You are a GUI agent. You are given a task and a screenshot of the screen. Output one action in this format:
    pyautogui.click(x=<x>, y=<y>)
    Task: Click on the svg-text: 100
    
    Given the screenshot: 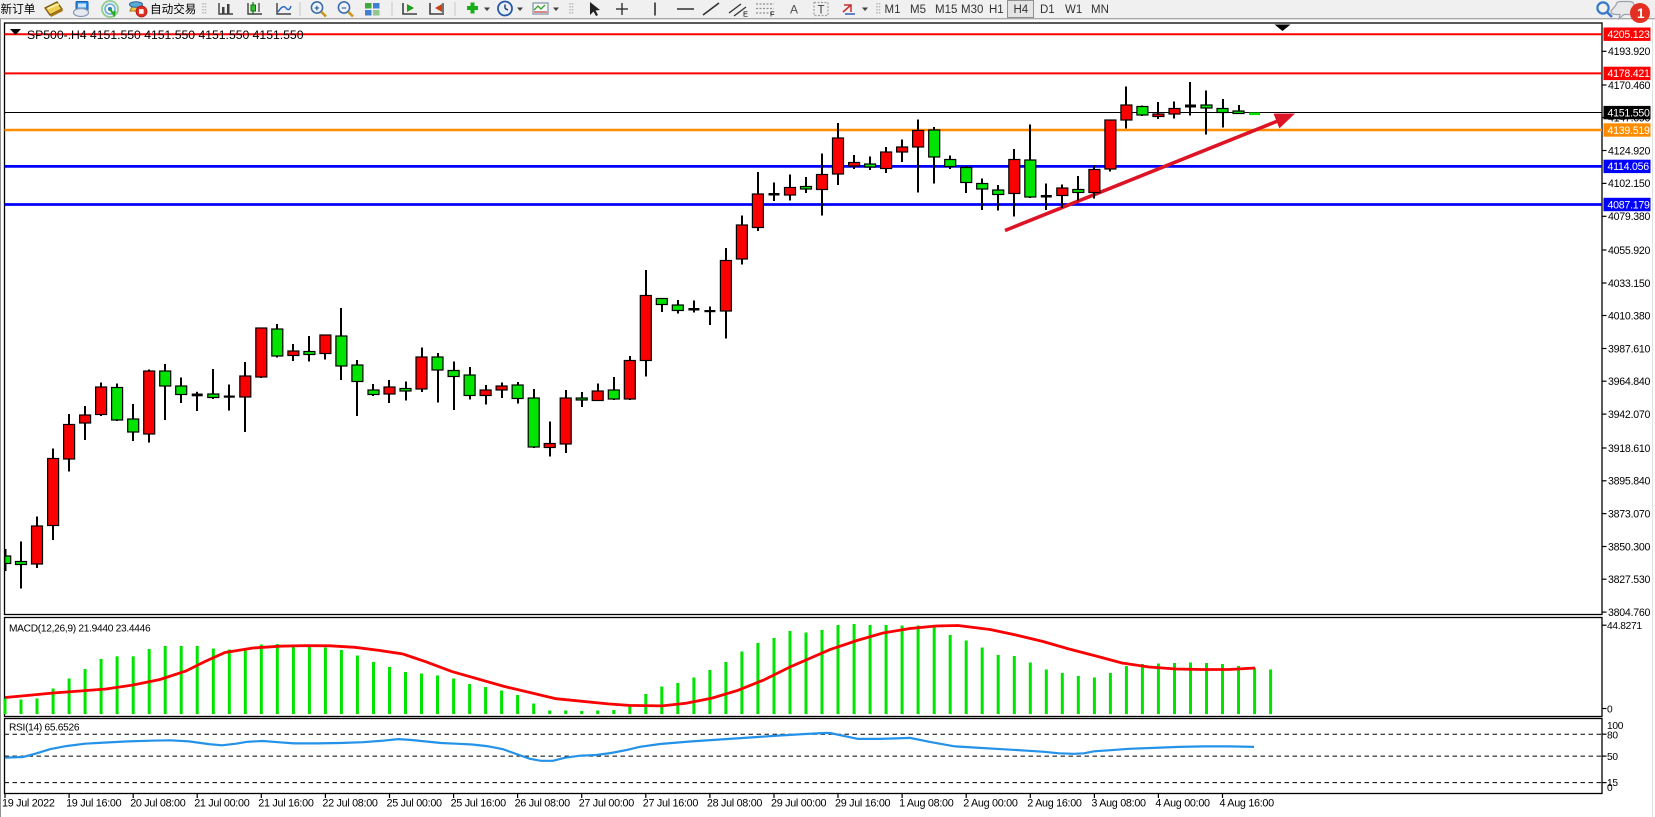 What is the action you would take?
    pyautogui.click(x=1615, y=726)
    